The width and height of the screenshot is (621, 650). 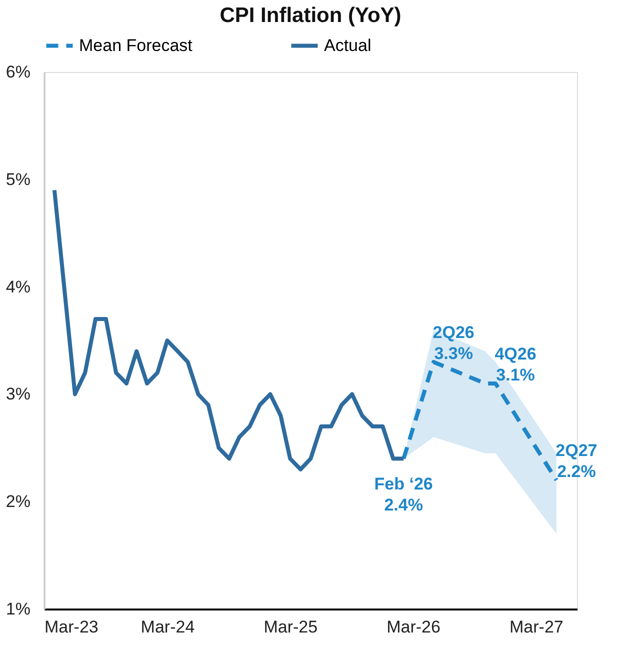 What do you see at coordinates (515, 364) in the screenshot?
I see `annotation: 4Q26 3.1%` at bounding box center [515, 364].